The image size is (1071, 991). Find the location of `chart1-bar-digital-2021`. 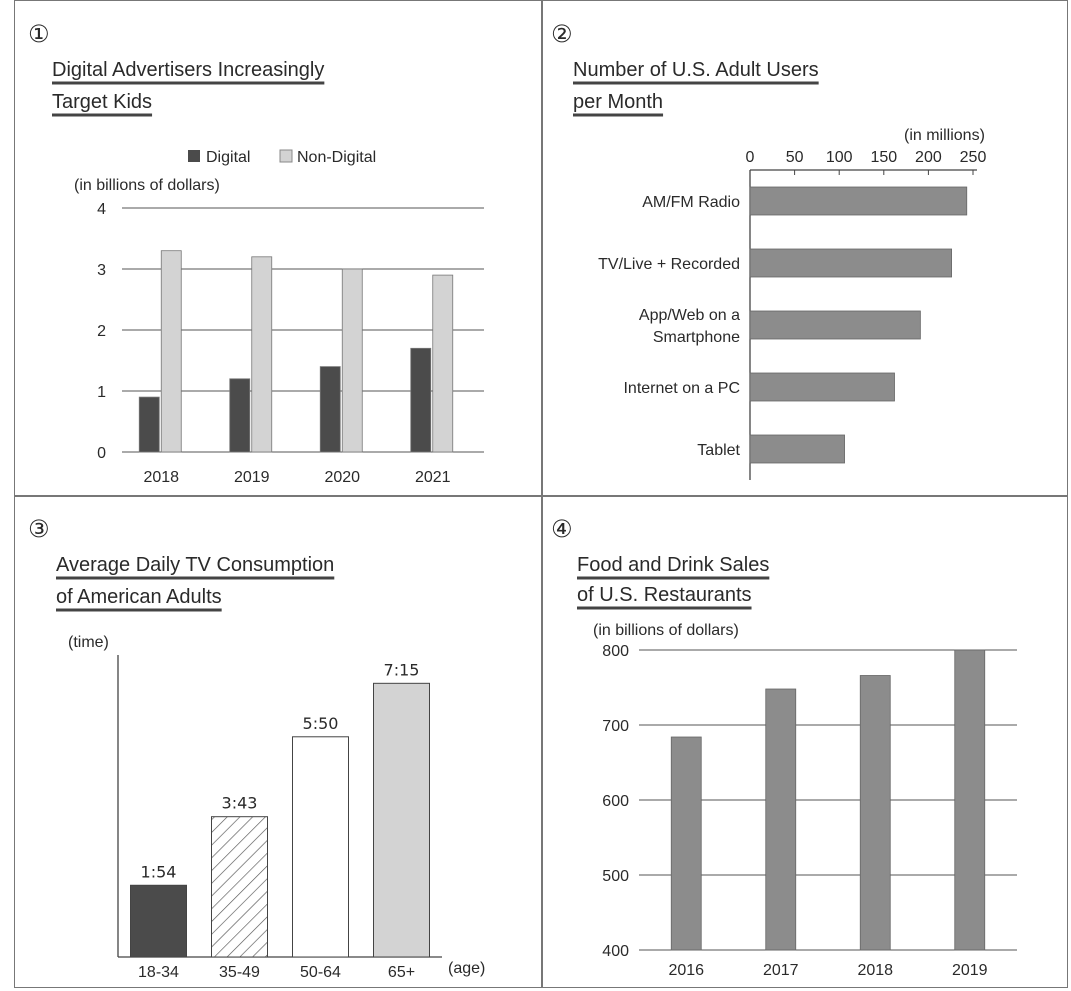

chart1-bar-digital-2021 is located at coordinates (421, 400).